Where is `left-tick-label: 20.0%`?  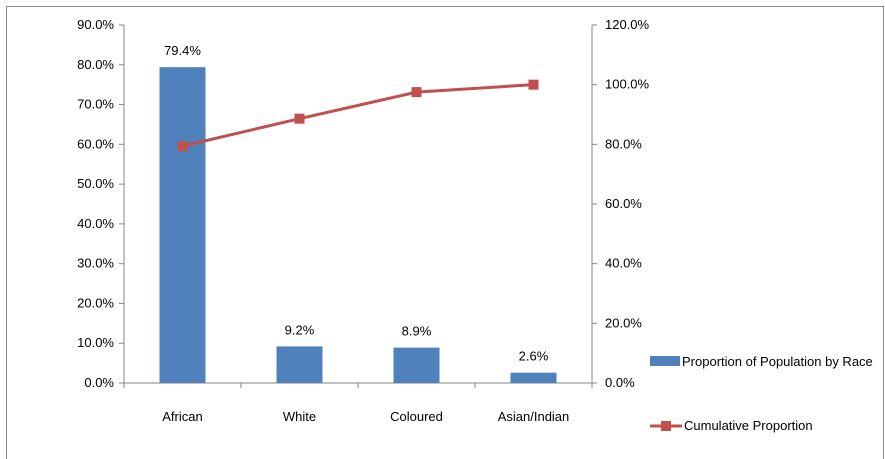 left-tick-label: 20.0% is located at coordinates (95, 302).